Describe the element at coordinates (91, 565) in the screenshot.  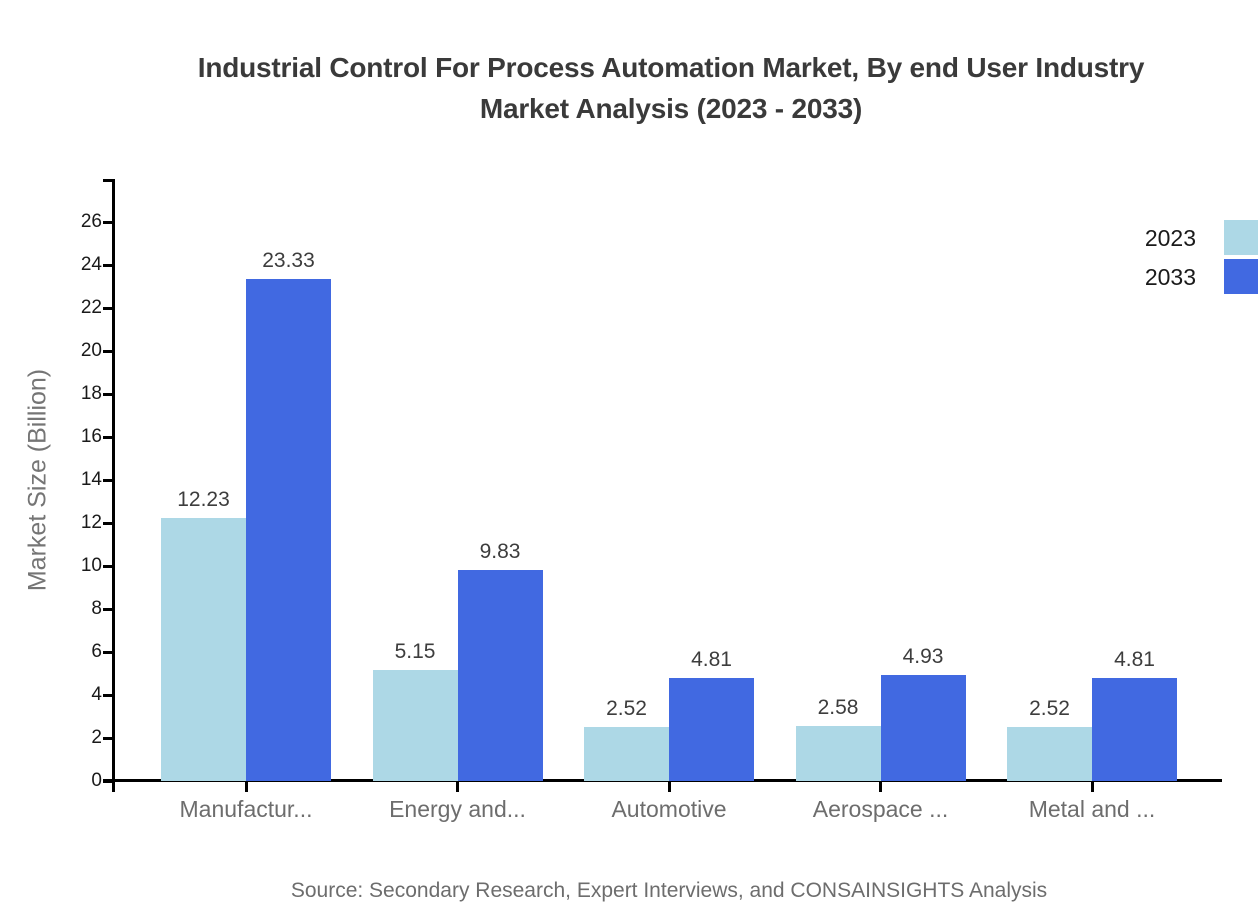
I see `y-tick-label: 10` at that location.